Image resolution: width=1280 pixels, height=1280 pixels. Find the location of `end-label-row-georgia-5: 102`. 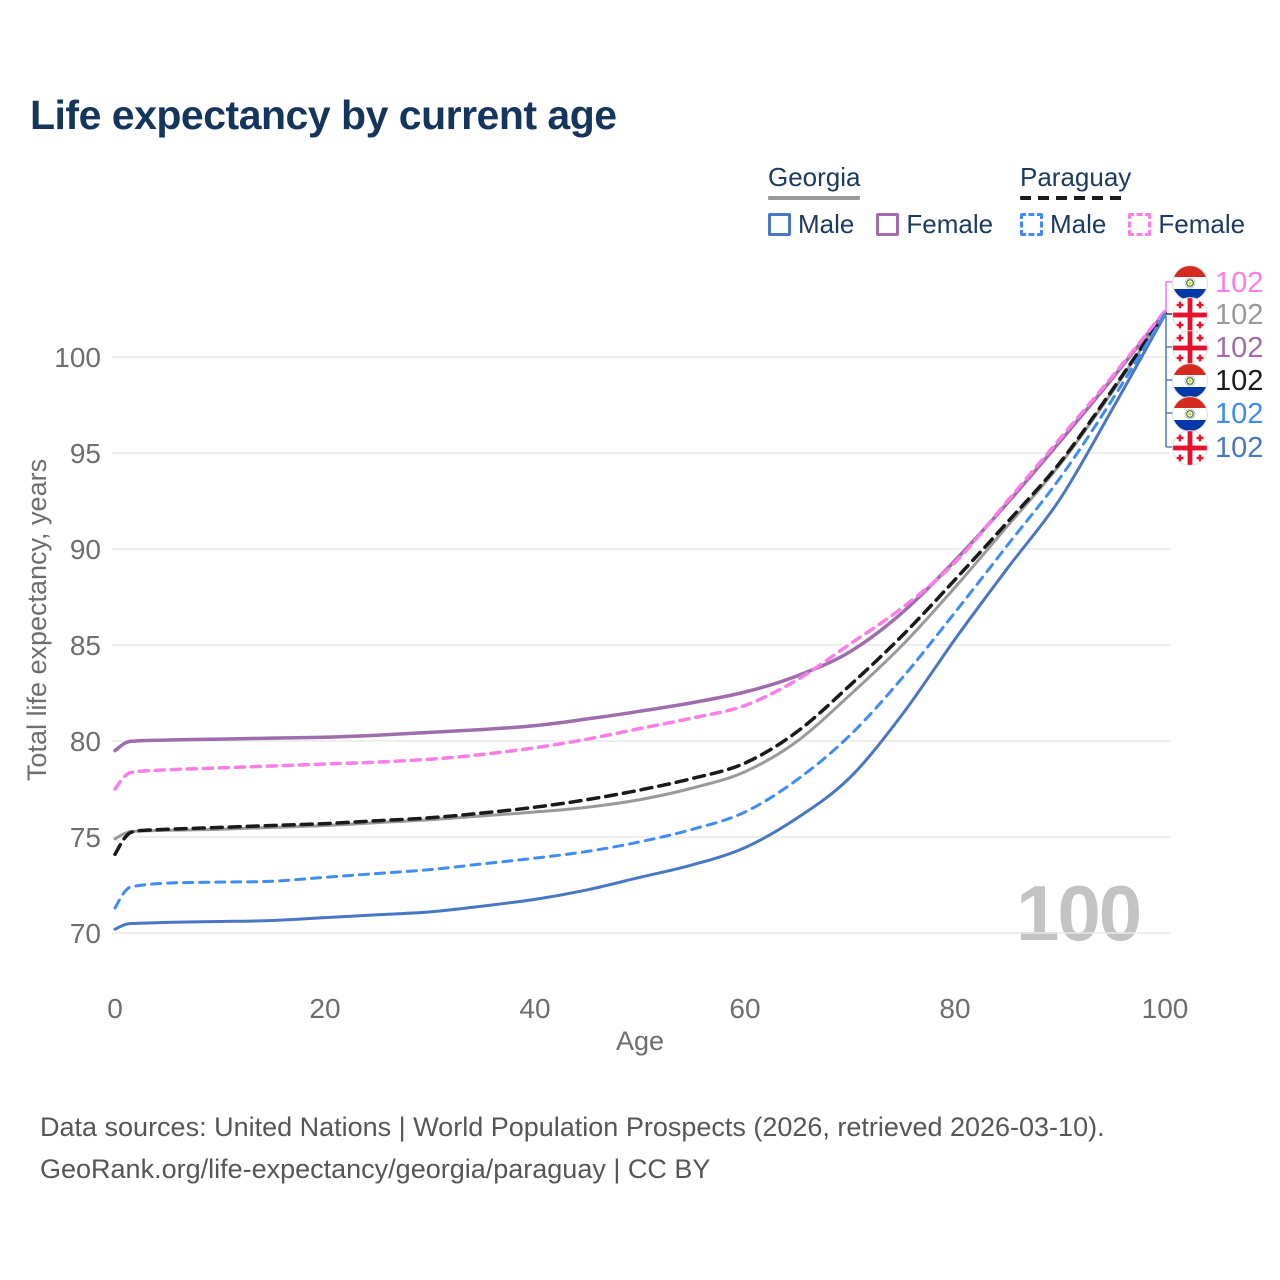

end-label-row-georgia-5: 102 is located at coordinates (1217, 448).